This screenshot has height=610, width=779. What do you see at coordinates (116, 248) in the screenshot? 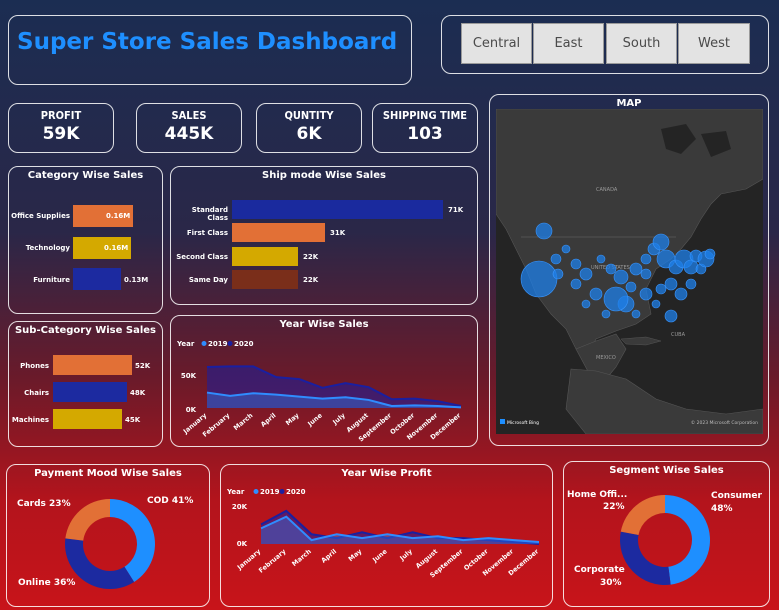
I see `bar-value: 0.16M` at bounding box center [116, 248].